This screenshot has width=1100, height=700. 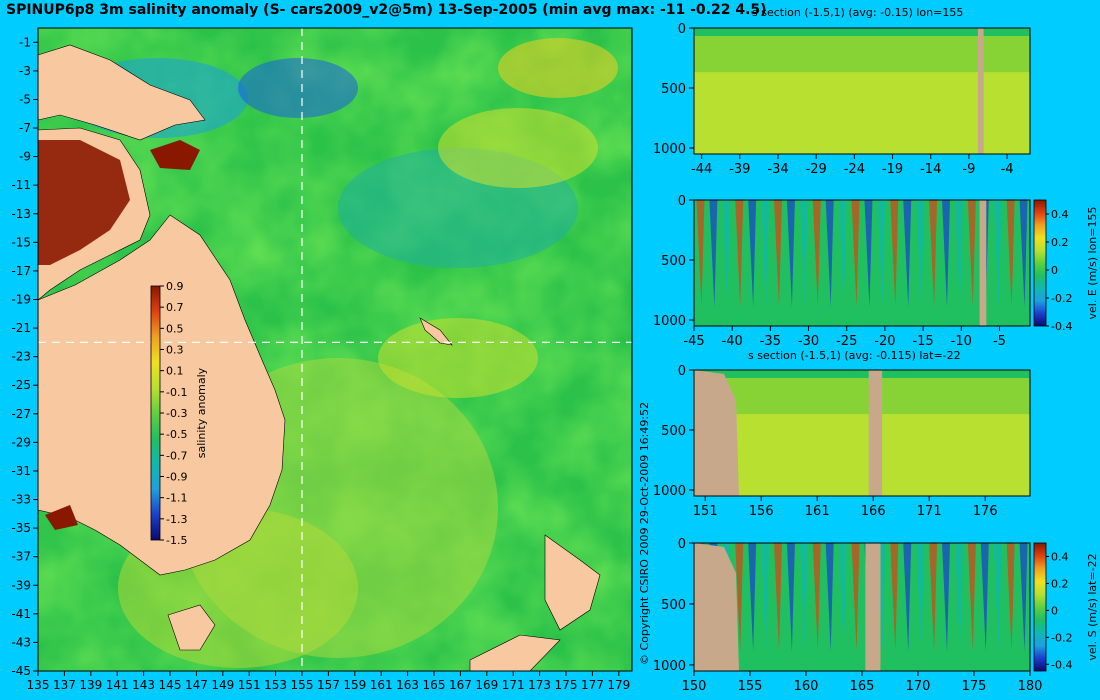 What do you see at coordinates (1092, 606) in the screenshot?
I see `section-colorbar-label: vel. S (m/s) lat=-22` at bounding box center [1092, 606].